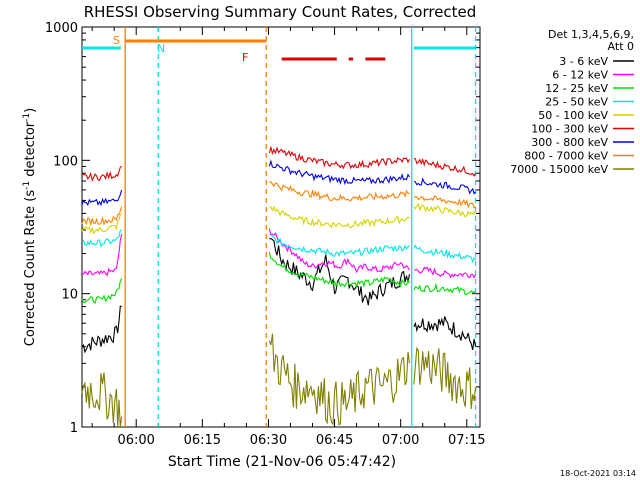 This screenshot has height=480, width=640. I want to click on x-tick-label: 07:15, so click(466, 440).